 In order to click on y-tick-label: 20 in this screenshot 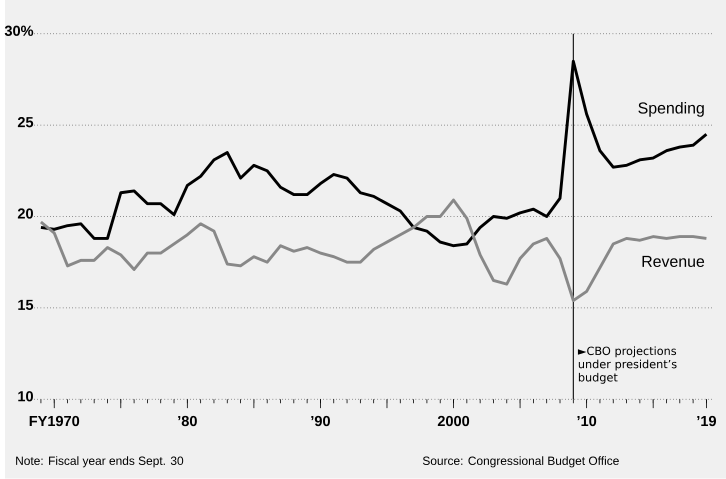, I will do `click(25, 213)`.